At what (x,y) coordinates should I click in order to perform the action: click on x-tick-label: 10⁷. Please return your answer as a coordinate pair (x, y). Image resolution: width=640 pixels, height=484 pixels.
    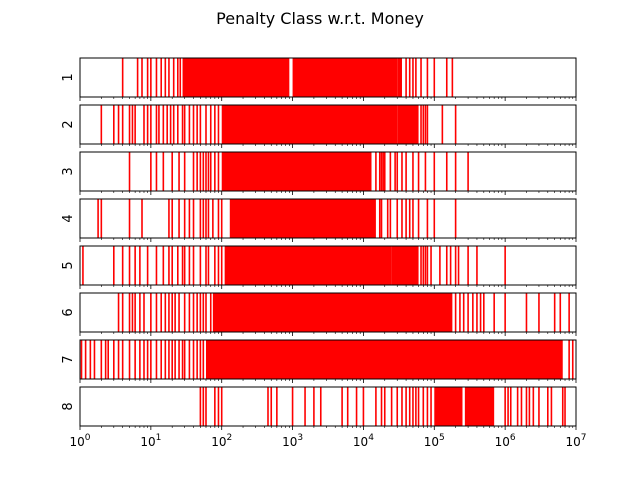
    Looking at the image, I should click on (575, 441).